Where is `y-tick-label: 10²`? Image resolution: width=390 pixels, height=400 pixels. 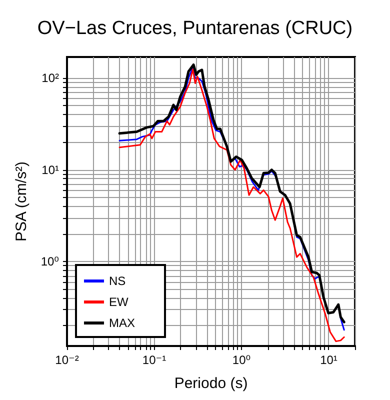
y-tick-label: 10² is located at coordinates (51, 78).